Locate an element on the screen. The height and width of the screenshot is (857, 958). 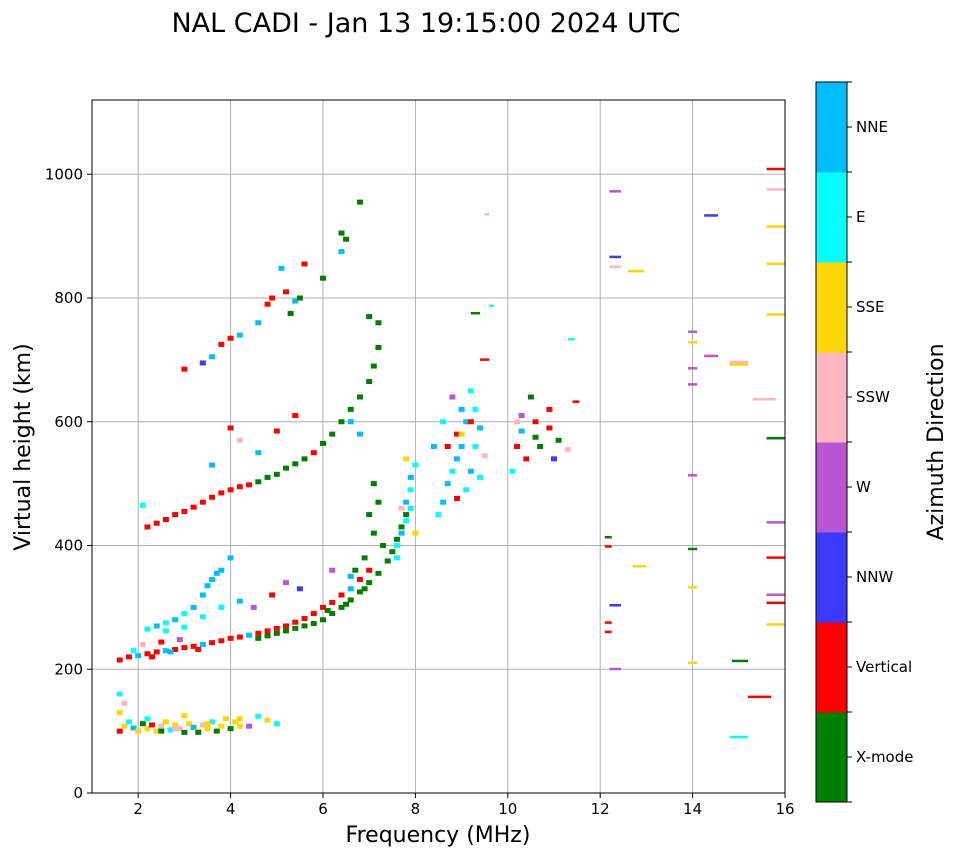
colorbar-label-x-mode: X-mode is located at coordinates (884, 757).